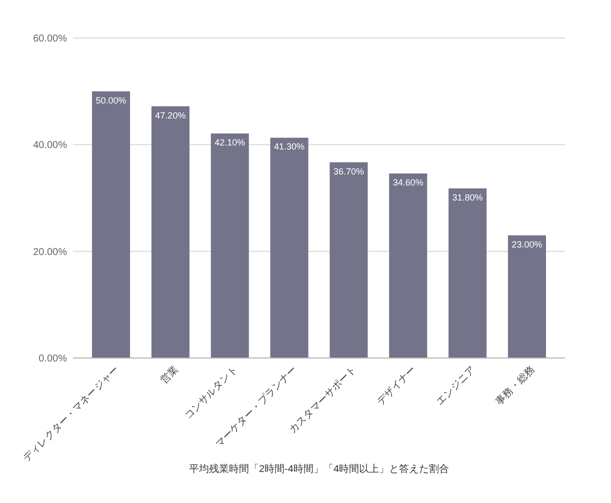  Describe the element at coordinates (53, 359) in the screenshot. I see `y-tick-label: 0.00%` at that location.